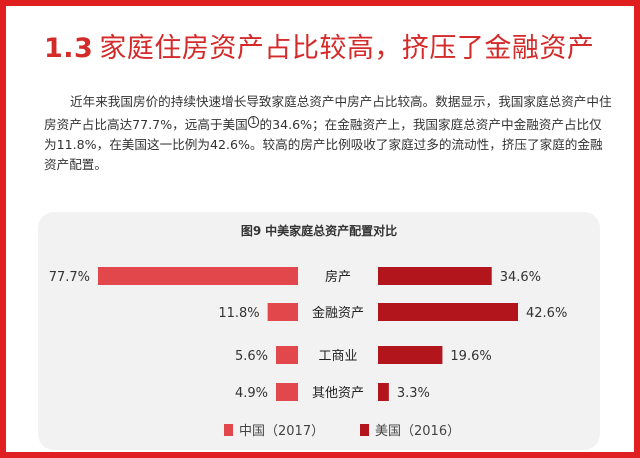 The image size is (640, 458). I want to click on section-heading: 1.3 家庭住房资产占比较高，挤压了金融资产, so click(319, 45).